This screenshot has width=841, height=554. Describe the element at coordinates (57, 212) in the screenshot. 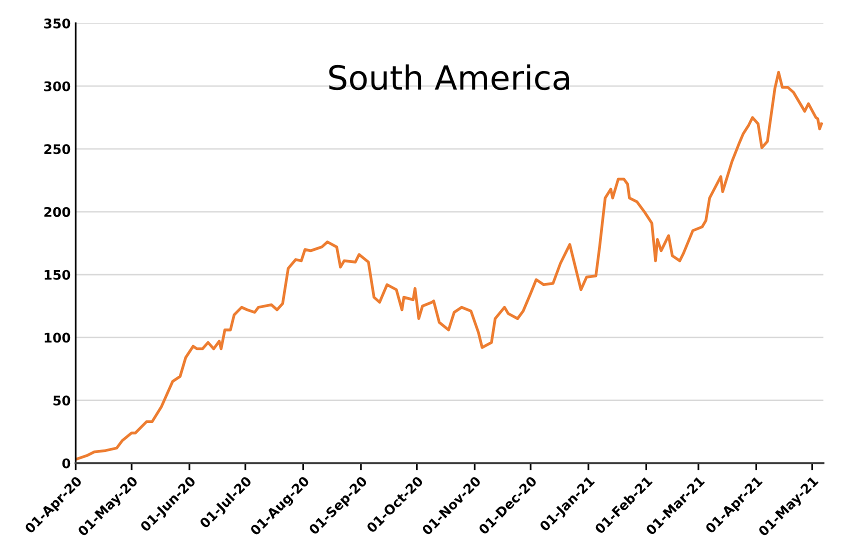

I see `y-tick-label: 200` at that location.